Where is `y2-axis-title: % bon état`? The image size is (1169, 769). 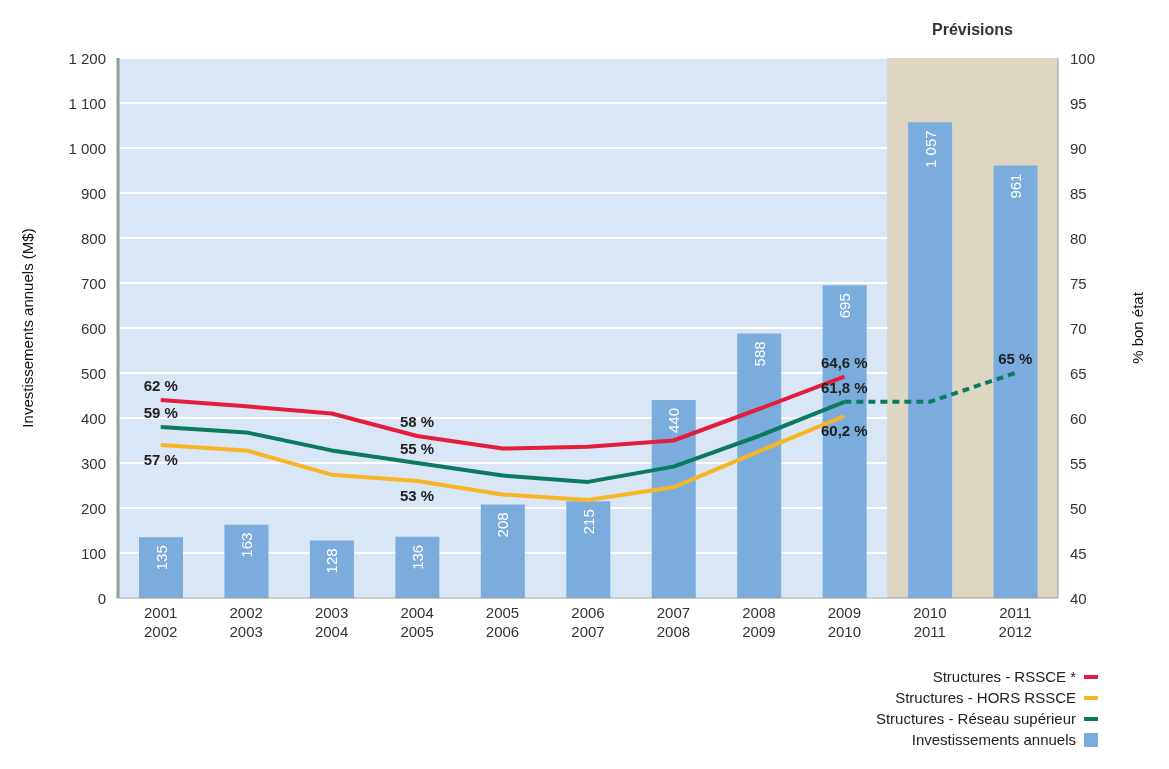 y2-axis-title: % bon état is located at coordinates (1138, 327).